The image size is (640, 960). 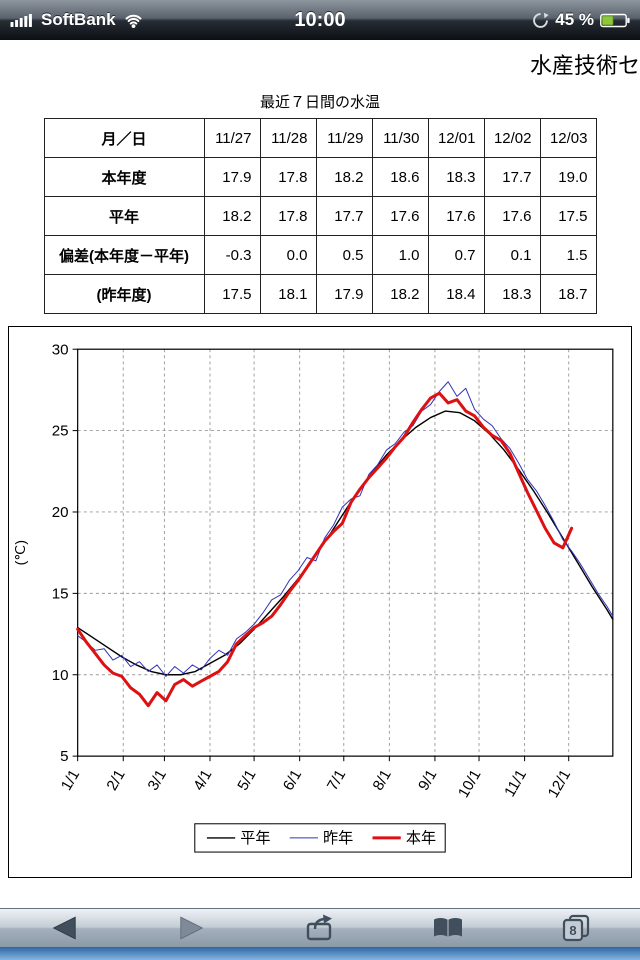 What do you see at coordinates (338, 838) in the screenshot?
I see `legend-label: 昨年` at bounding box center [338, 838].